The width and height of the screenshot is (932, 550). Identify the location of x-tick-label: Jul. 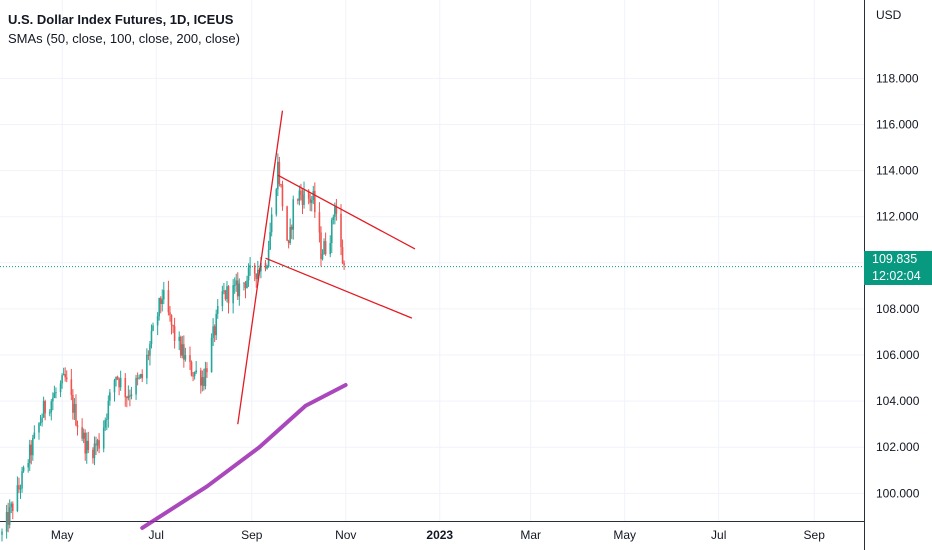
(156, 535).